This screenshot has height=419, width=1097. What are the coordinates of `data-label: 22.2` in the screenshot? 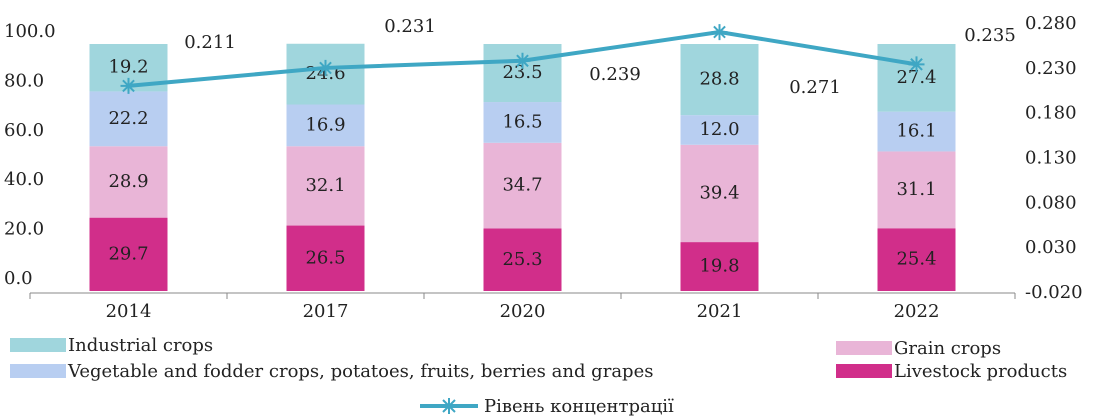 It's located at (128, 118).